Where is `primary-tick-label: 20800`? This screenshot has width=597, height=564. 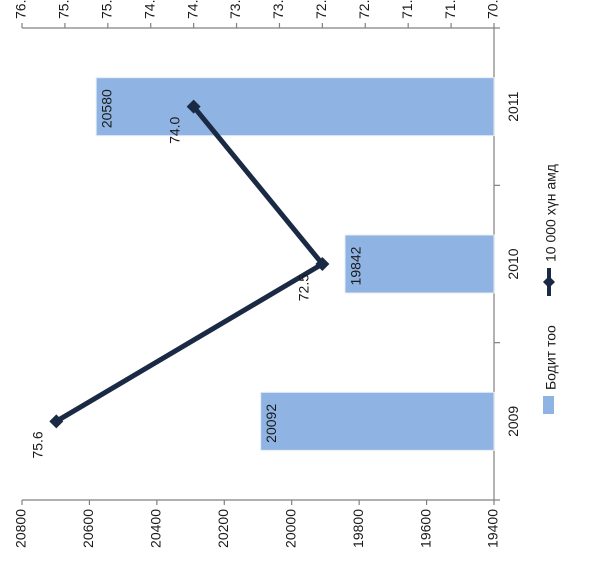
primary-tick-label: 20800 is located at coordinates (21, 528).